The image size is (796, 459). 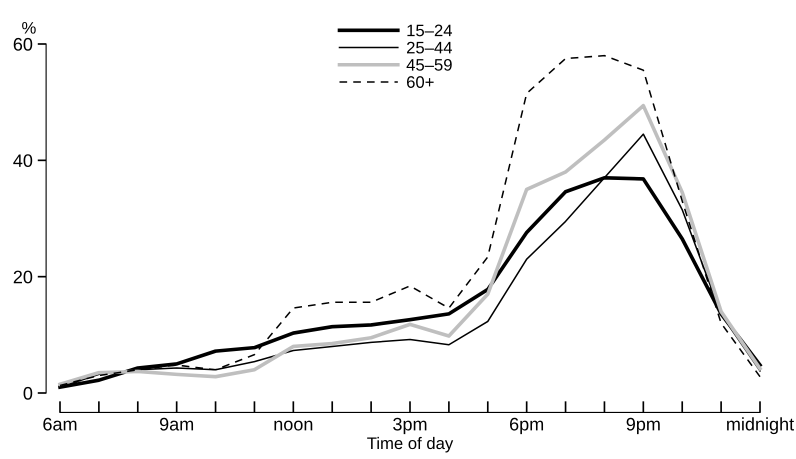 What do you see at coordinates (177, 424) in the screenshot?
I see `x-tick-label: 9am` at bounding box center [177, 424].